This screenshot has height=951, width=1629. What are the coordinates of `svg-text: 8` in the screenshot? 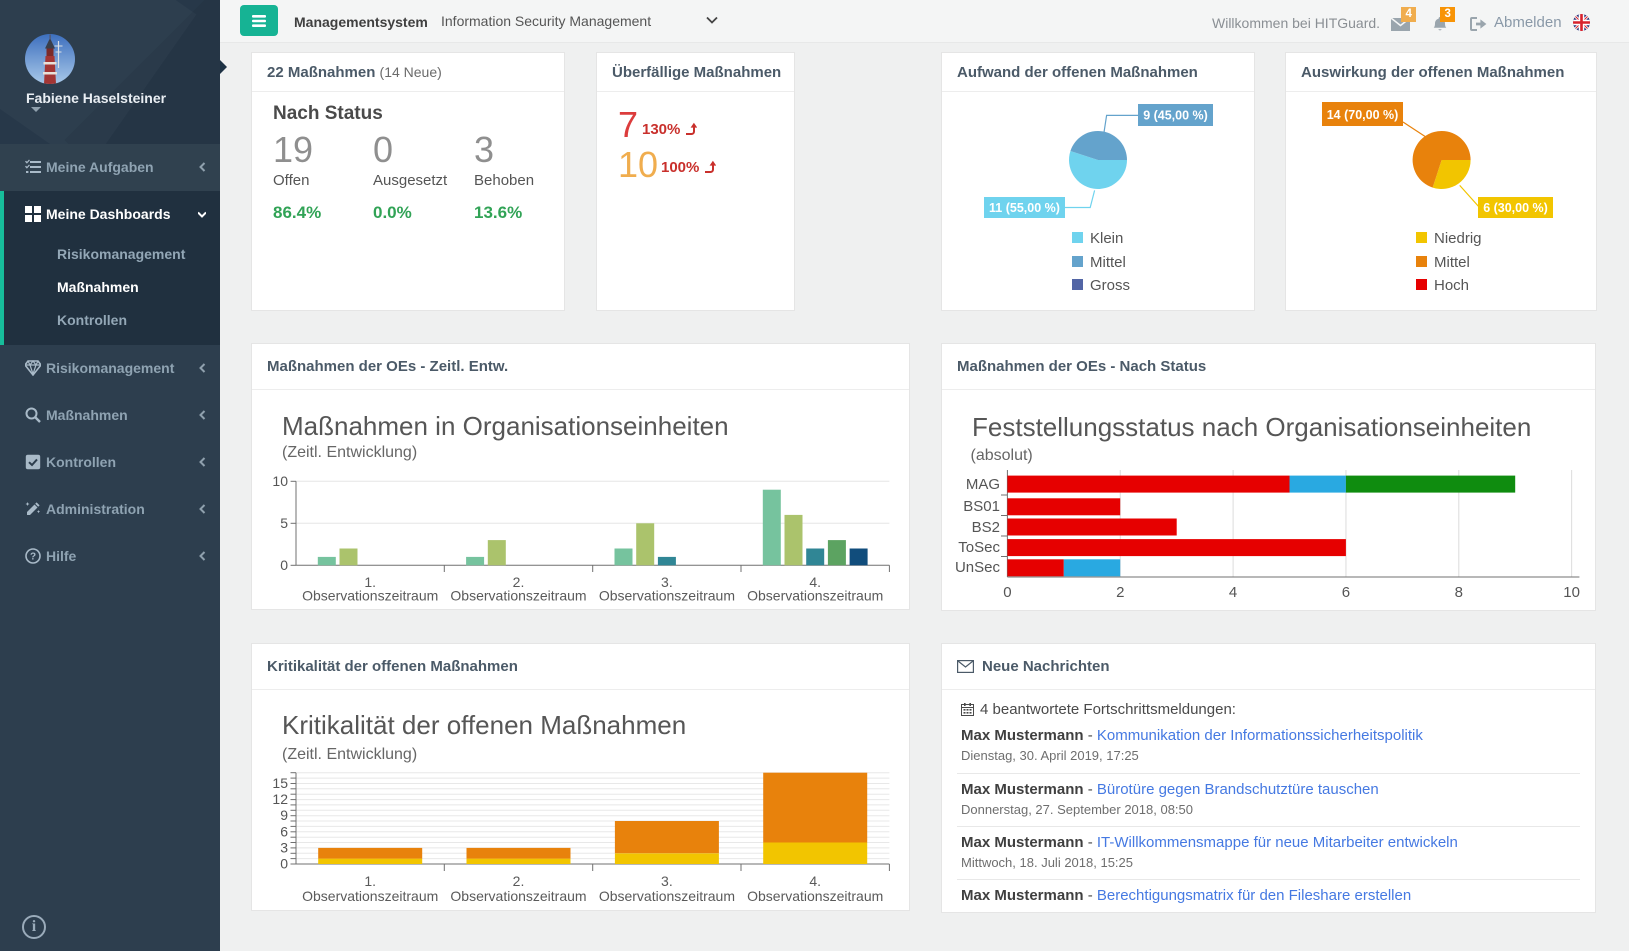 It's located at (1459, 592).